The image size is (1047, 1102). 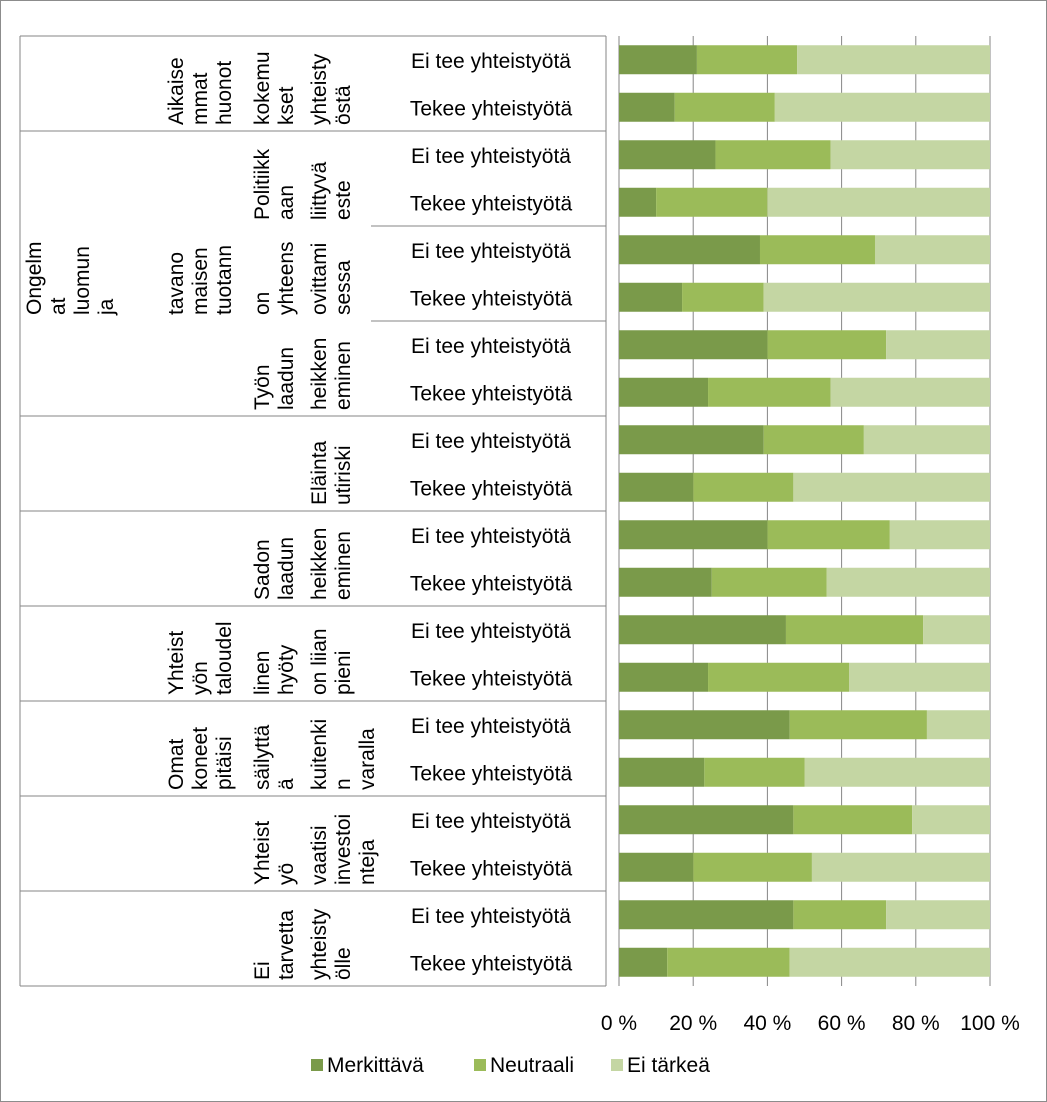 I want to click on group-label-line: Työn, so click(x=262, y=387).